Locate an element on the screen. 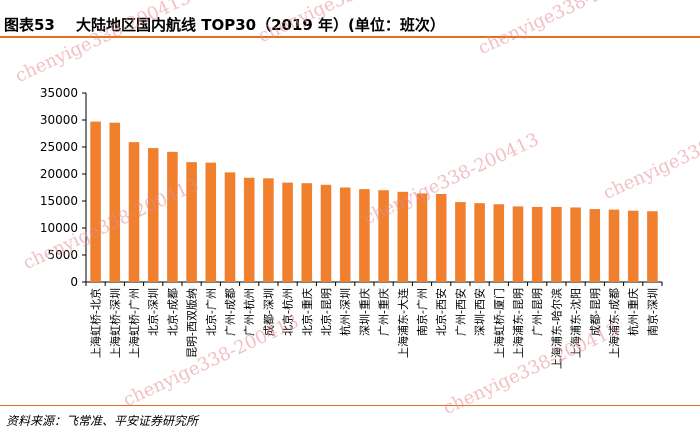 Image resolution: width=700 pixels, height=438 pixels. x-tick-label: 北京-深圳 is located at coordinates (153, 312).